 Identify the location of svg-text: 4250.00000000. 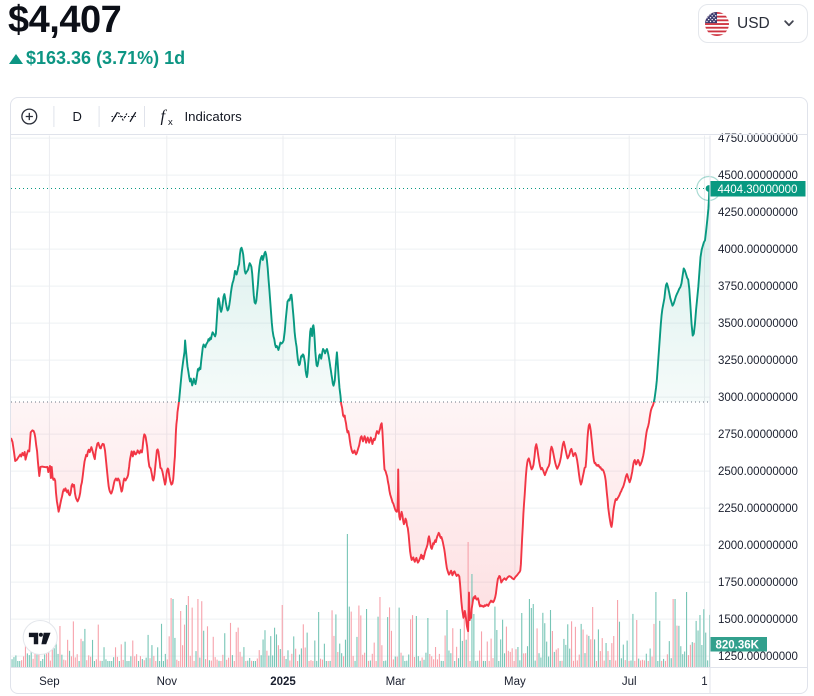
(758, 213).